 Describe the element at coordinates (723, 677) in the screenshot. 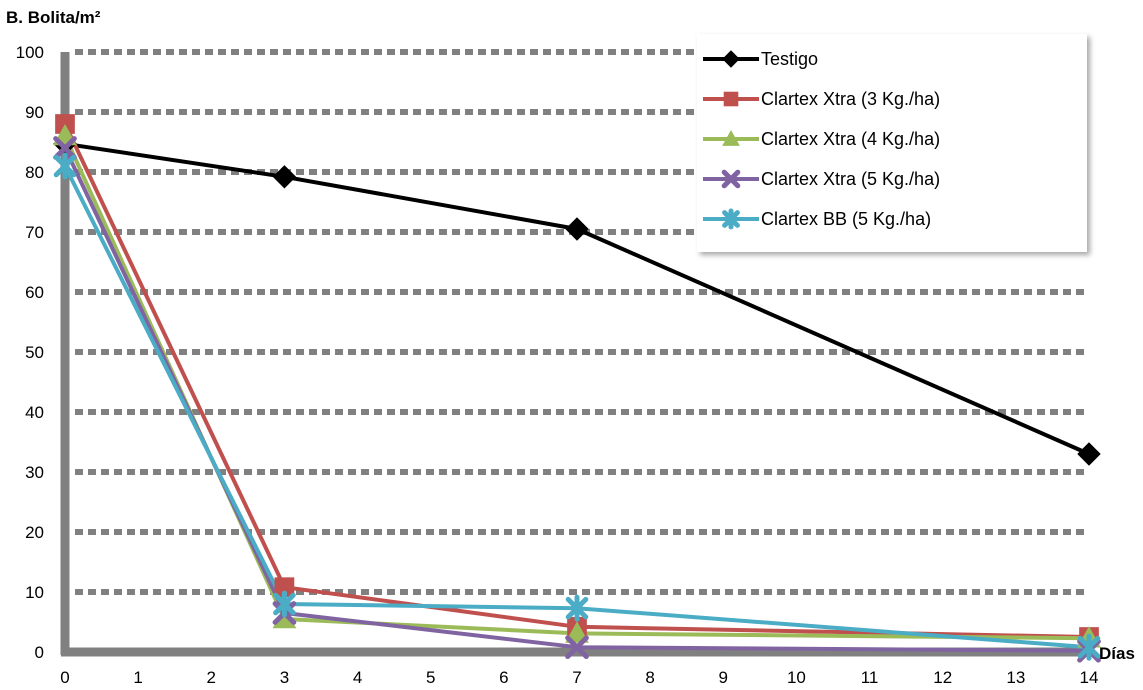

I see `x-tick-label: 9` at that location.